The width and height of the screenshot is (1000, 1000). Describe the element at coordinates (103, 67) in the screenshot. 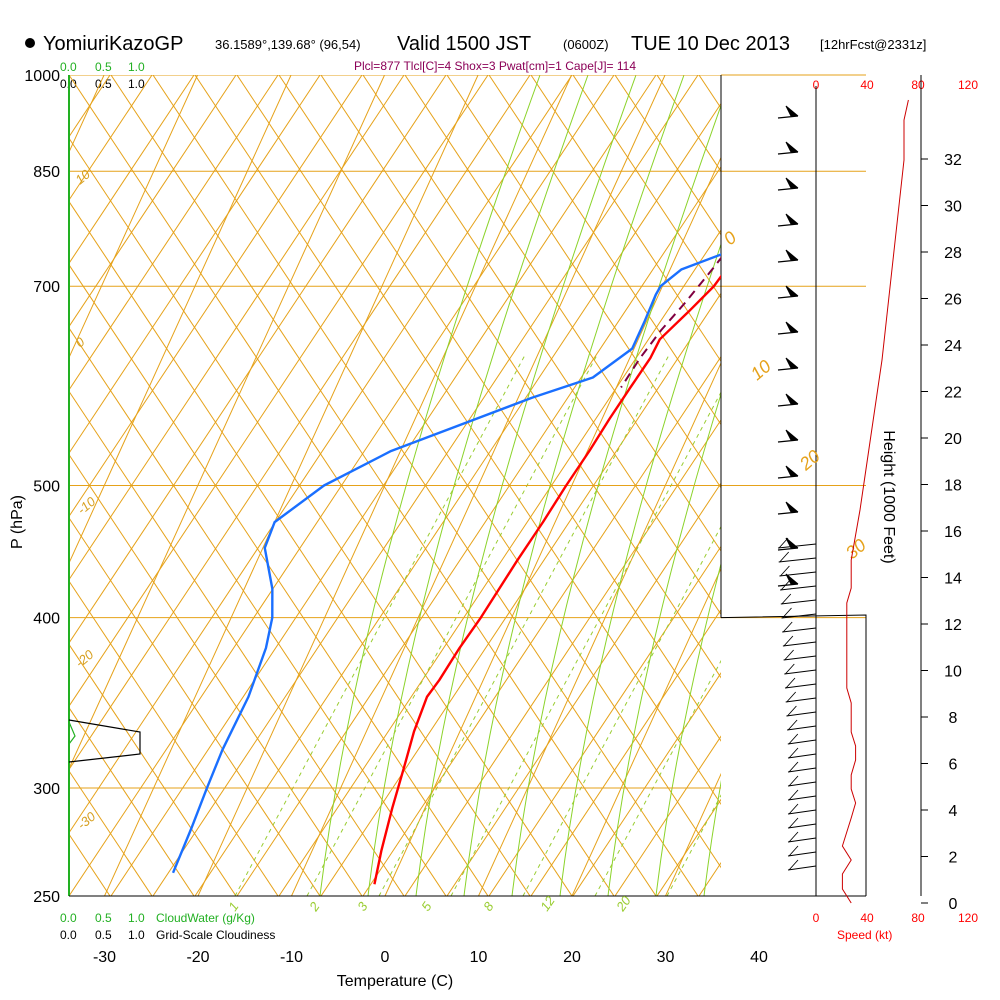

I see `cloudwater-top-tick: 0.5` at that location.